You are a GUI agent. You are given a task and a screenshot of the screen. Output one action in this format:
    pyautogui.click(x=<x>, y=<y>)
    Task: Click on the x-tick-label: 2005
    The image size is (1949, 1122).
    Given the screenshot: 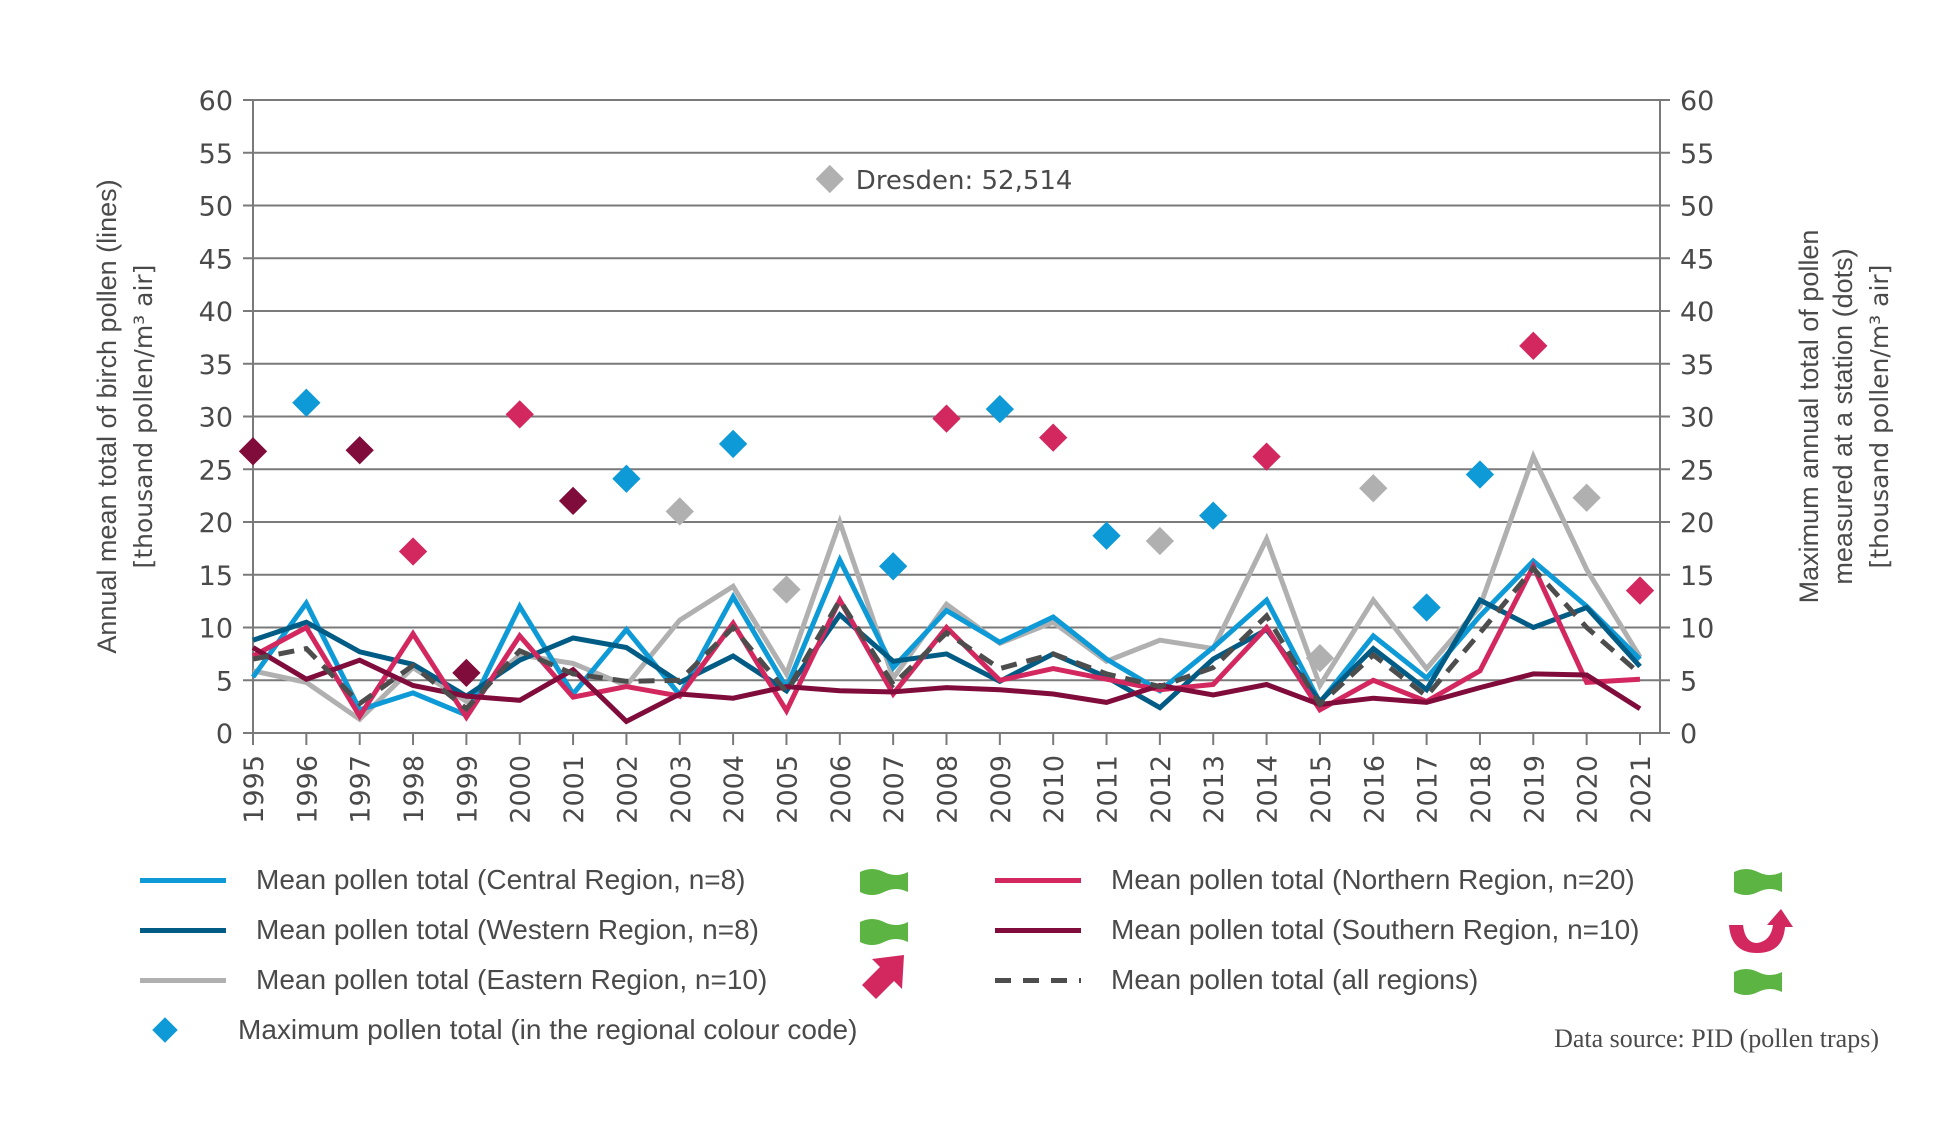 What is the action you would take?
    pyautogui.click(x=787, y=789)
    